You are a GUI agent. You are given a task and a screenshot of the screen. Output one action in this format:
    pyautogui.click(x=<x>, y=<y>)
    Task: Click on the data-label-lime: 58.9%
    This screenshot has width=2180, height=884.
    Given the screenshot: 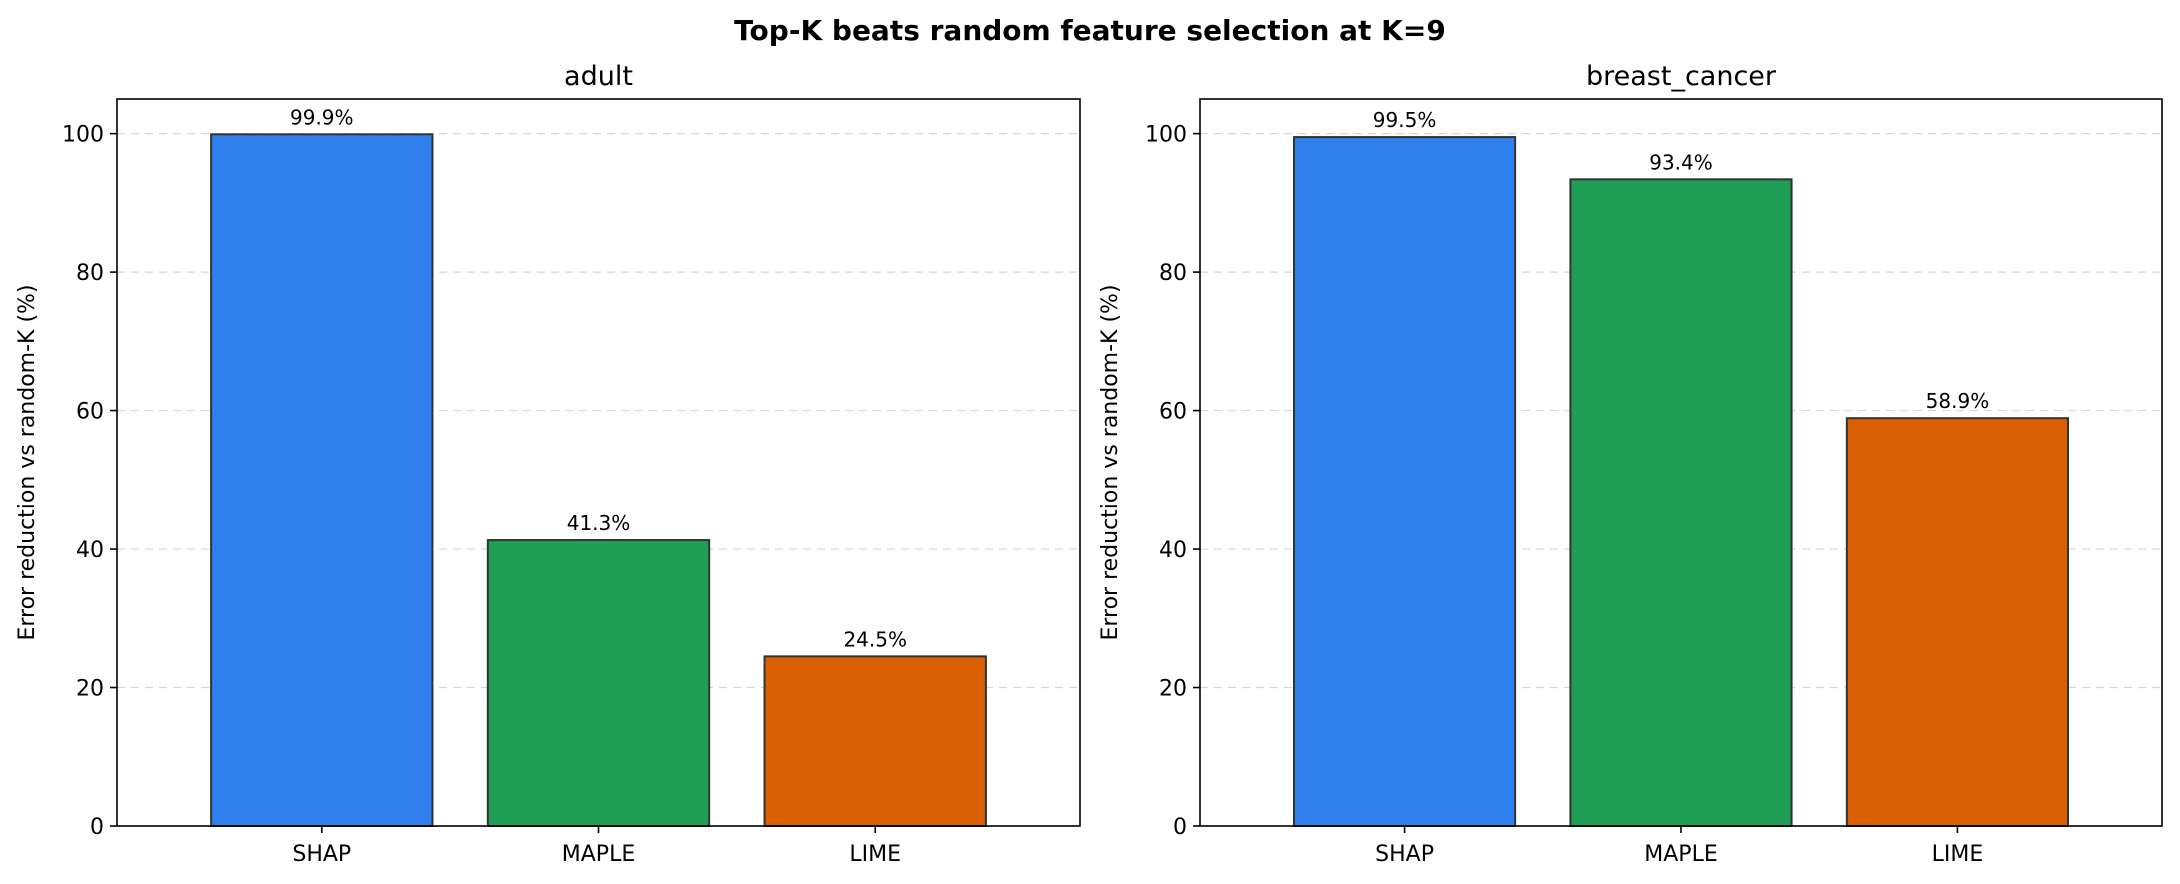 What is the action you would take?
    pyautogui.click(x=1958, y=401)
    